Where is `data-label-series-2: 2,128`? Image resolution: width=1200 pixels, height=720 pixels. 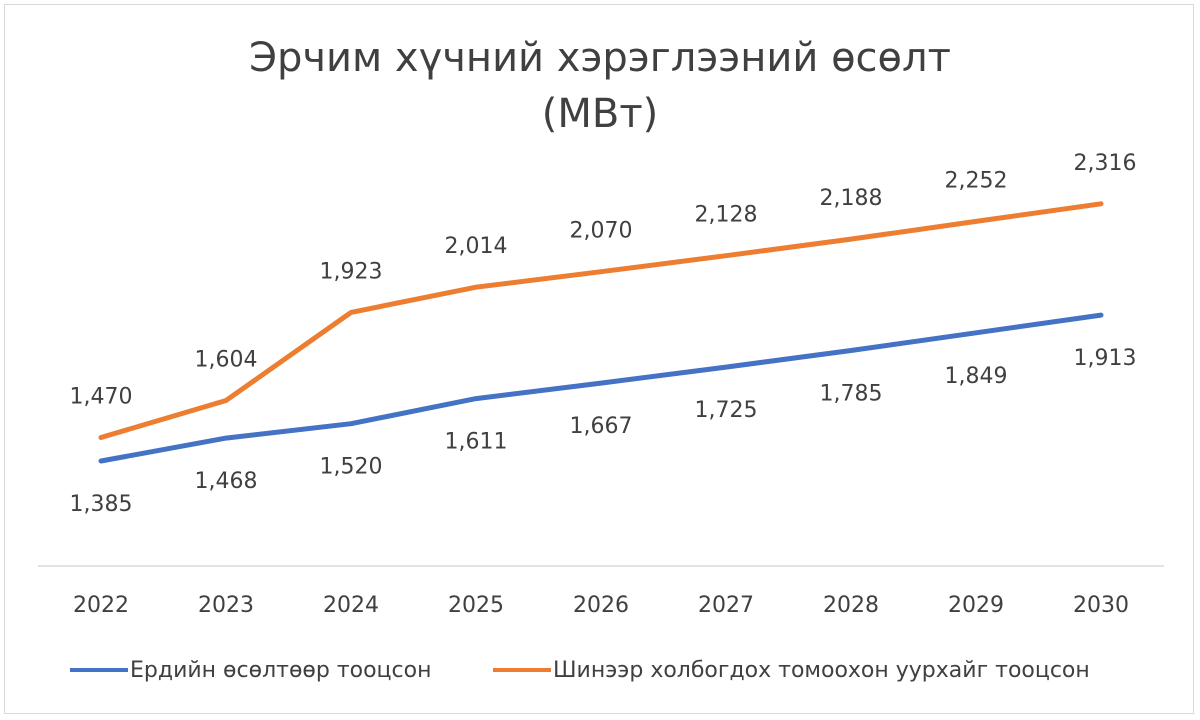
data-label-series-2: 2,128 is located at coordinates (726, 215).